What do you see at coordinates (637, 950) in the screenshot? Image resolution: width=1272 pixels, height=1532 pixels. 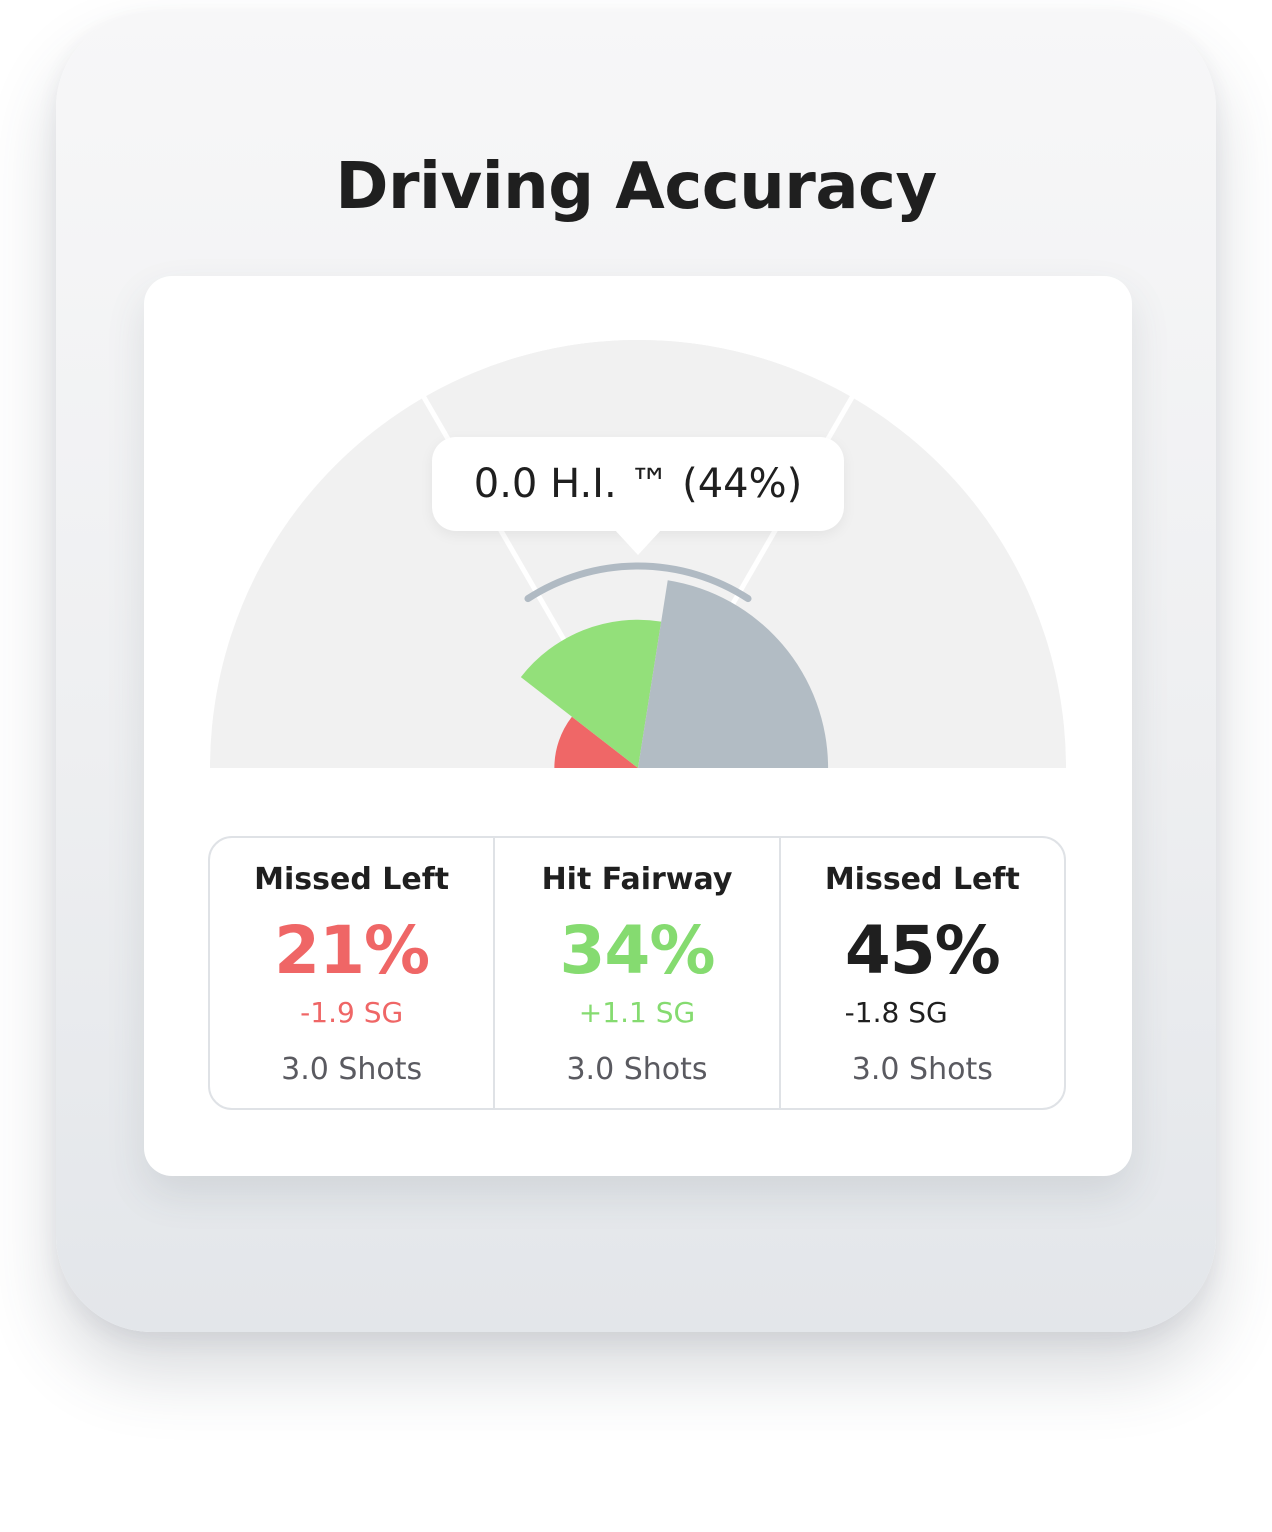 I see `stat-percentage: 34%` at bounding box center [637, 950].